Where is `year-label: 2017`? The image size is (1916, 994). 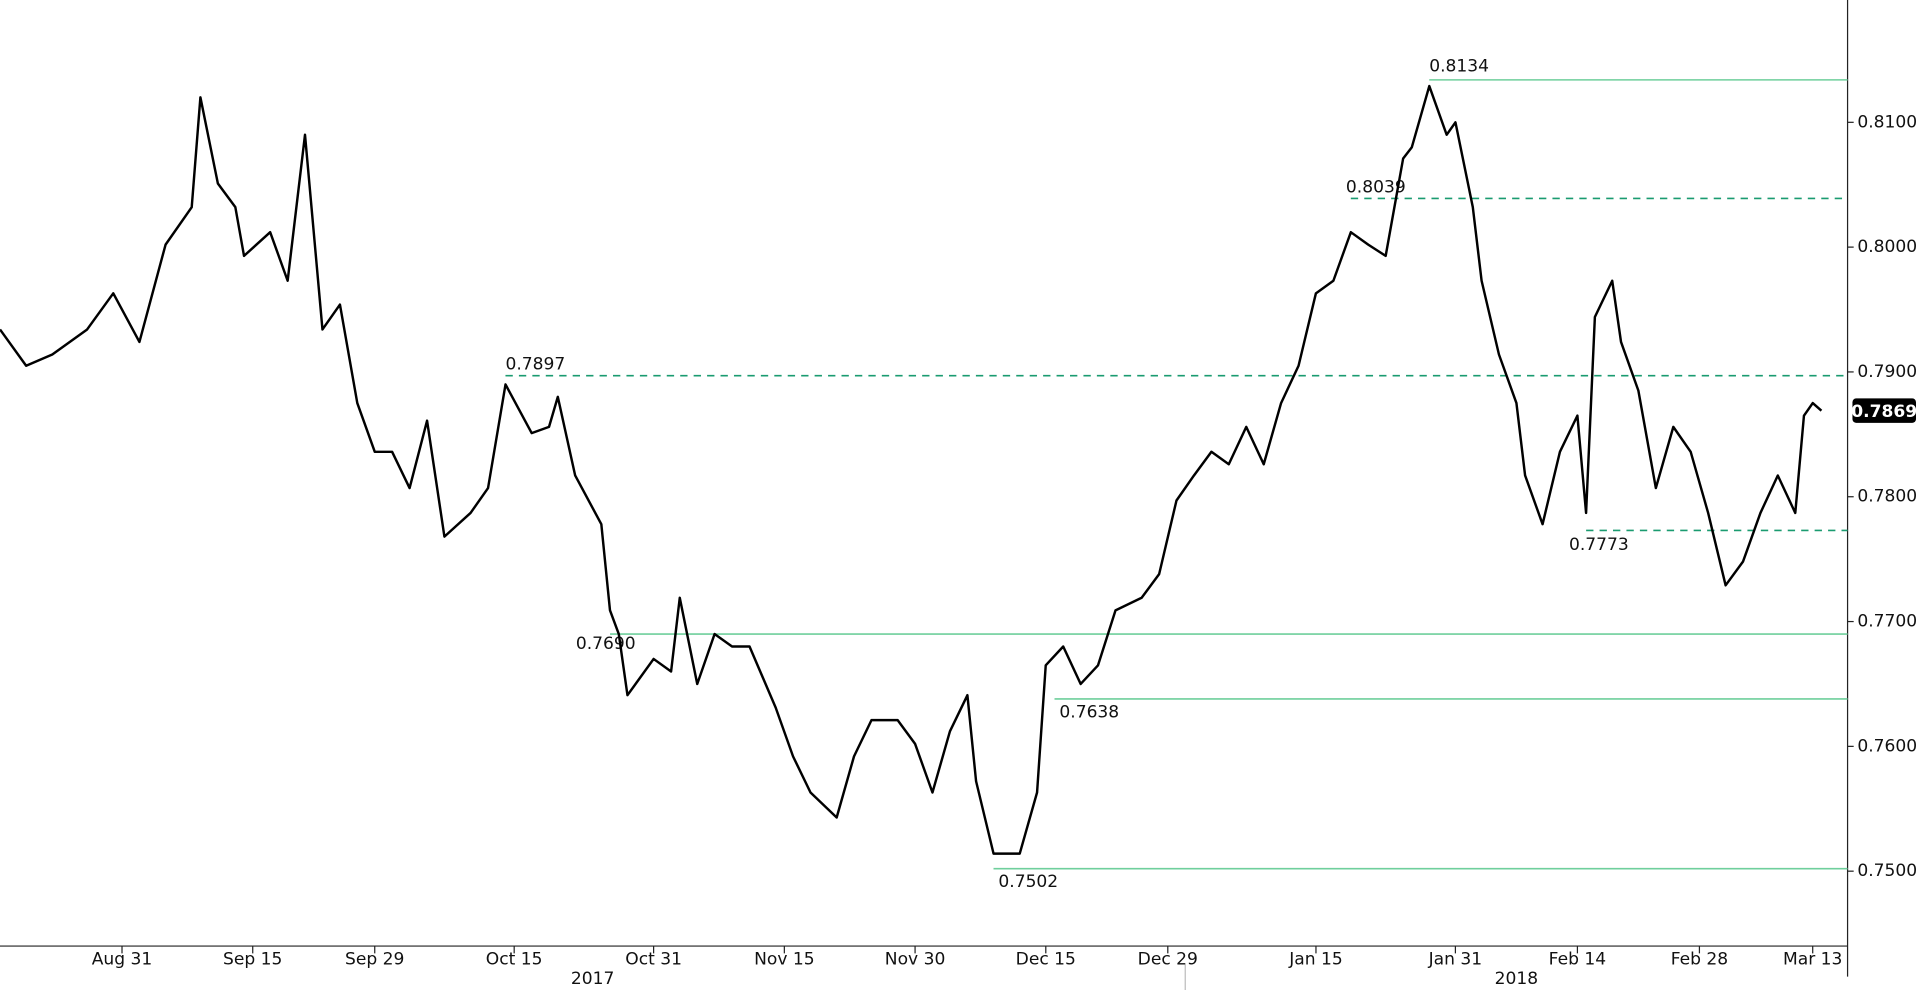
year-label: 2017 is located at coordinates (592, 979).